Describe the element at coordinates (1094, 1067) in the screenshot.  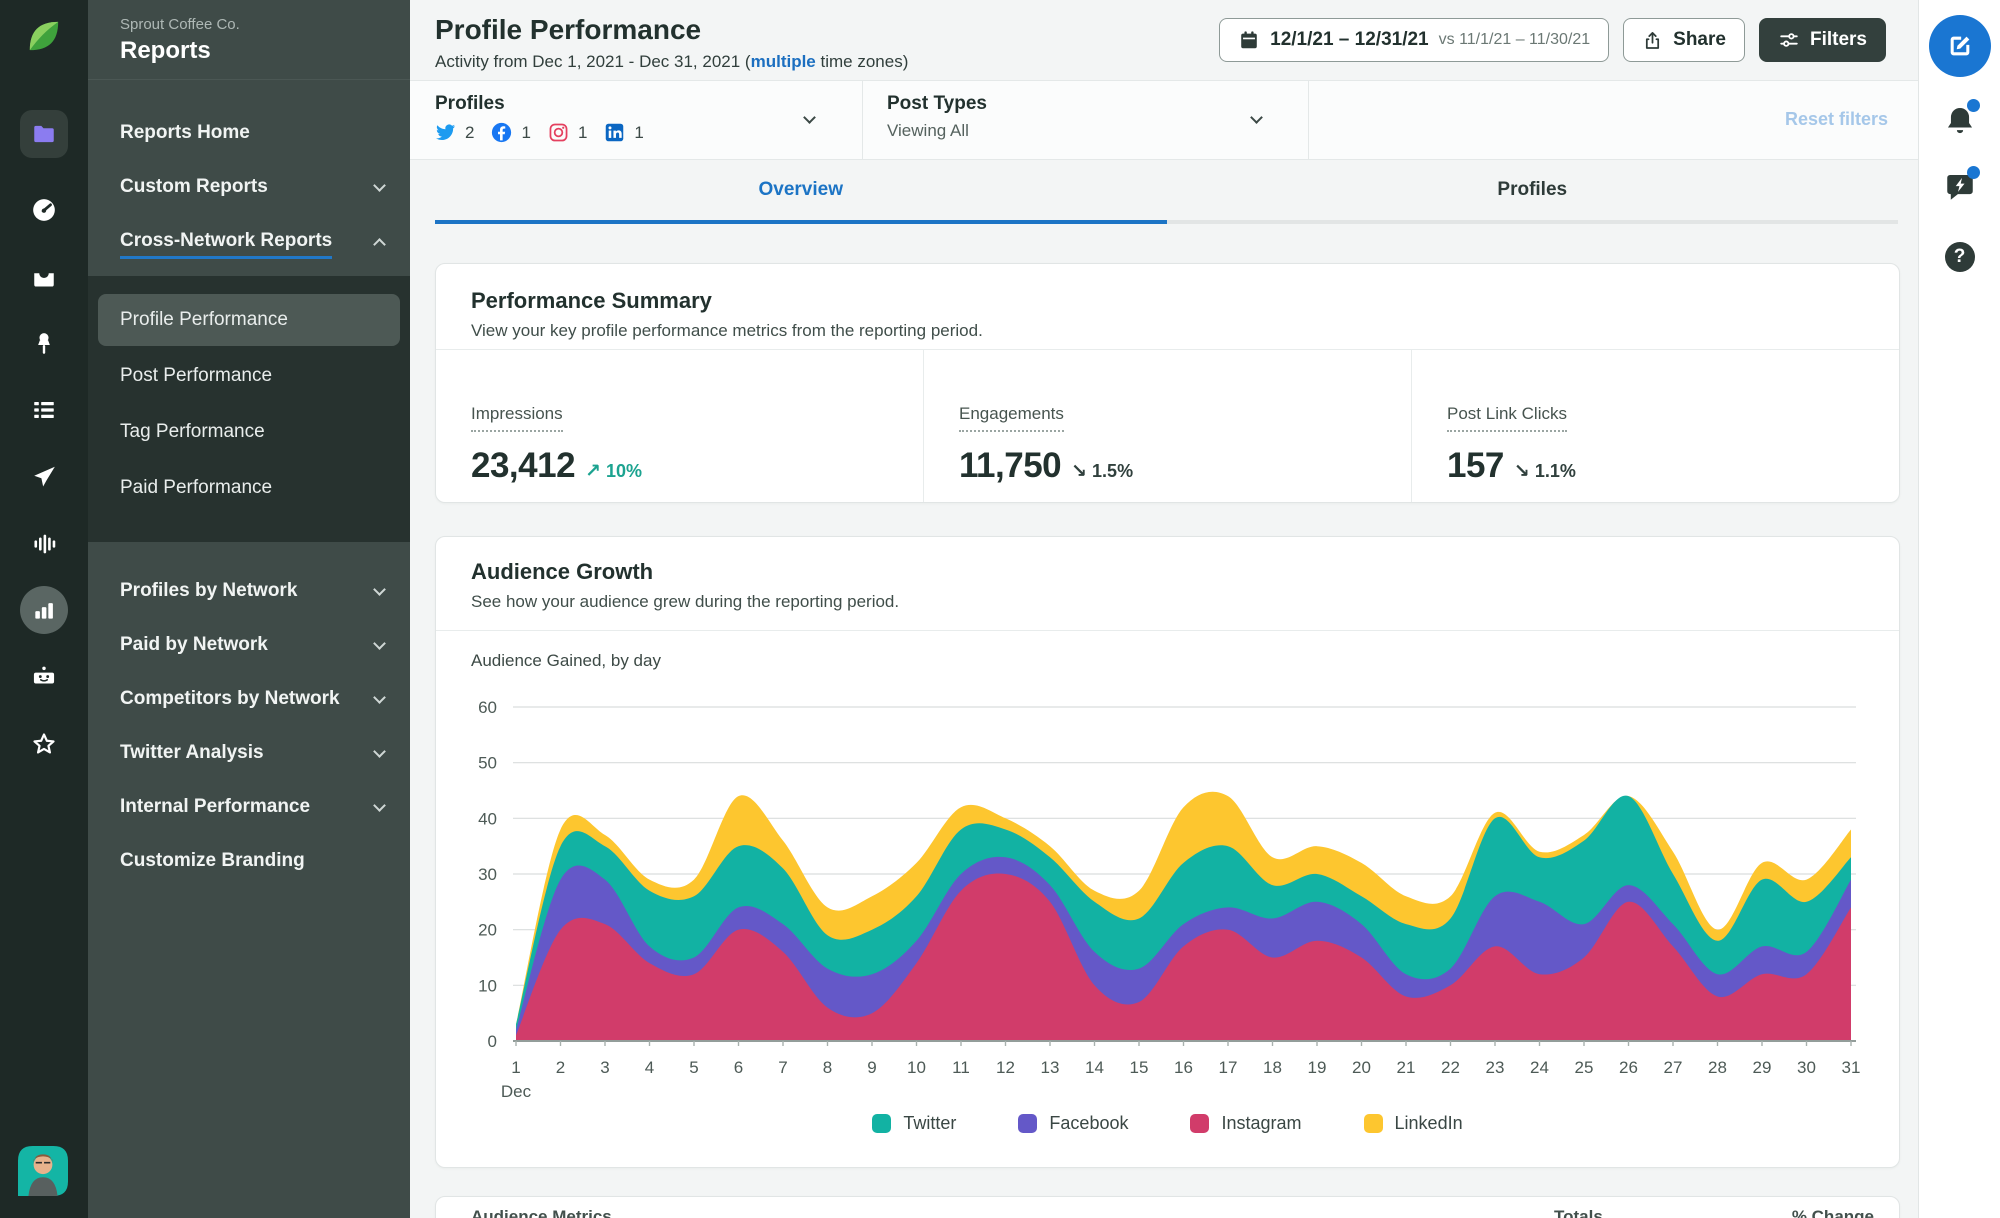
I see `svg-text: 14` at that location.